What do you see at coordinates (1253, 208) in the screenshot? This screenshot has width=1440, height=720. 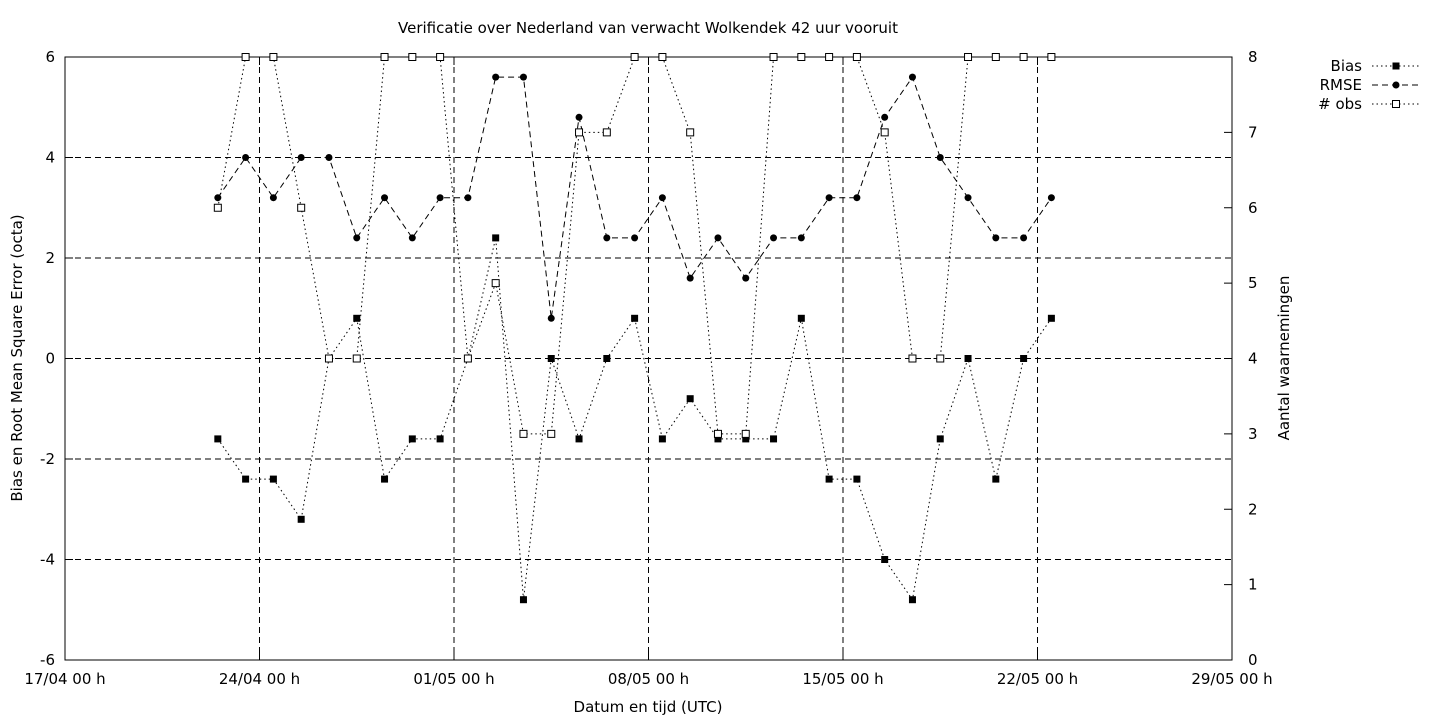 I see `y2-tick-label: 6` at bounding box center [1253, 208].